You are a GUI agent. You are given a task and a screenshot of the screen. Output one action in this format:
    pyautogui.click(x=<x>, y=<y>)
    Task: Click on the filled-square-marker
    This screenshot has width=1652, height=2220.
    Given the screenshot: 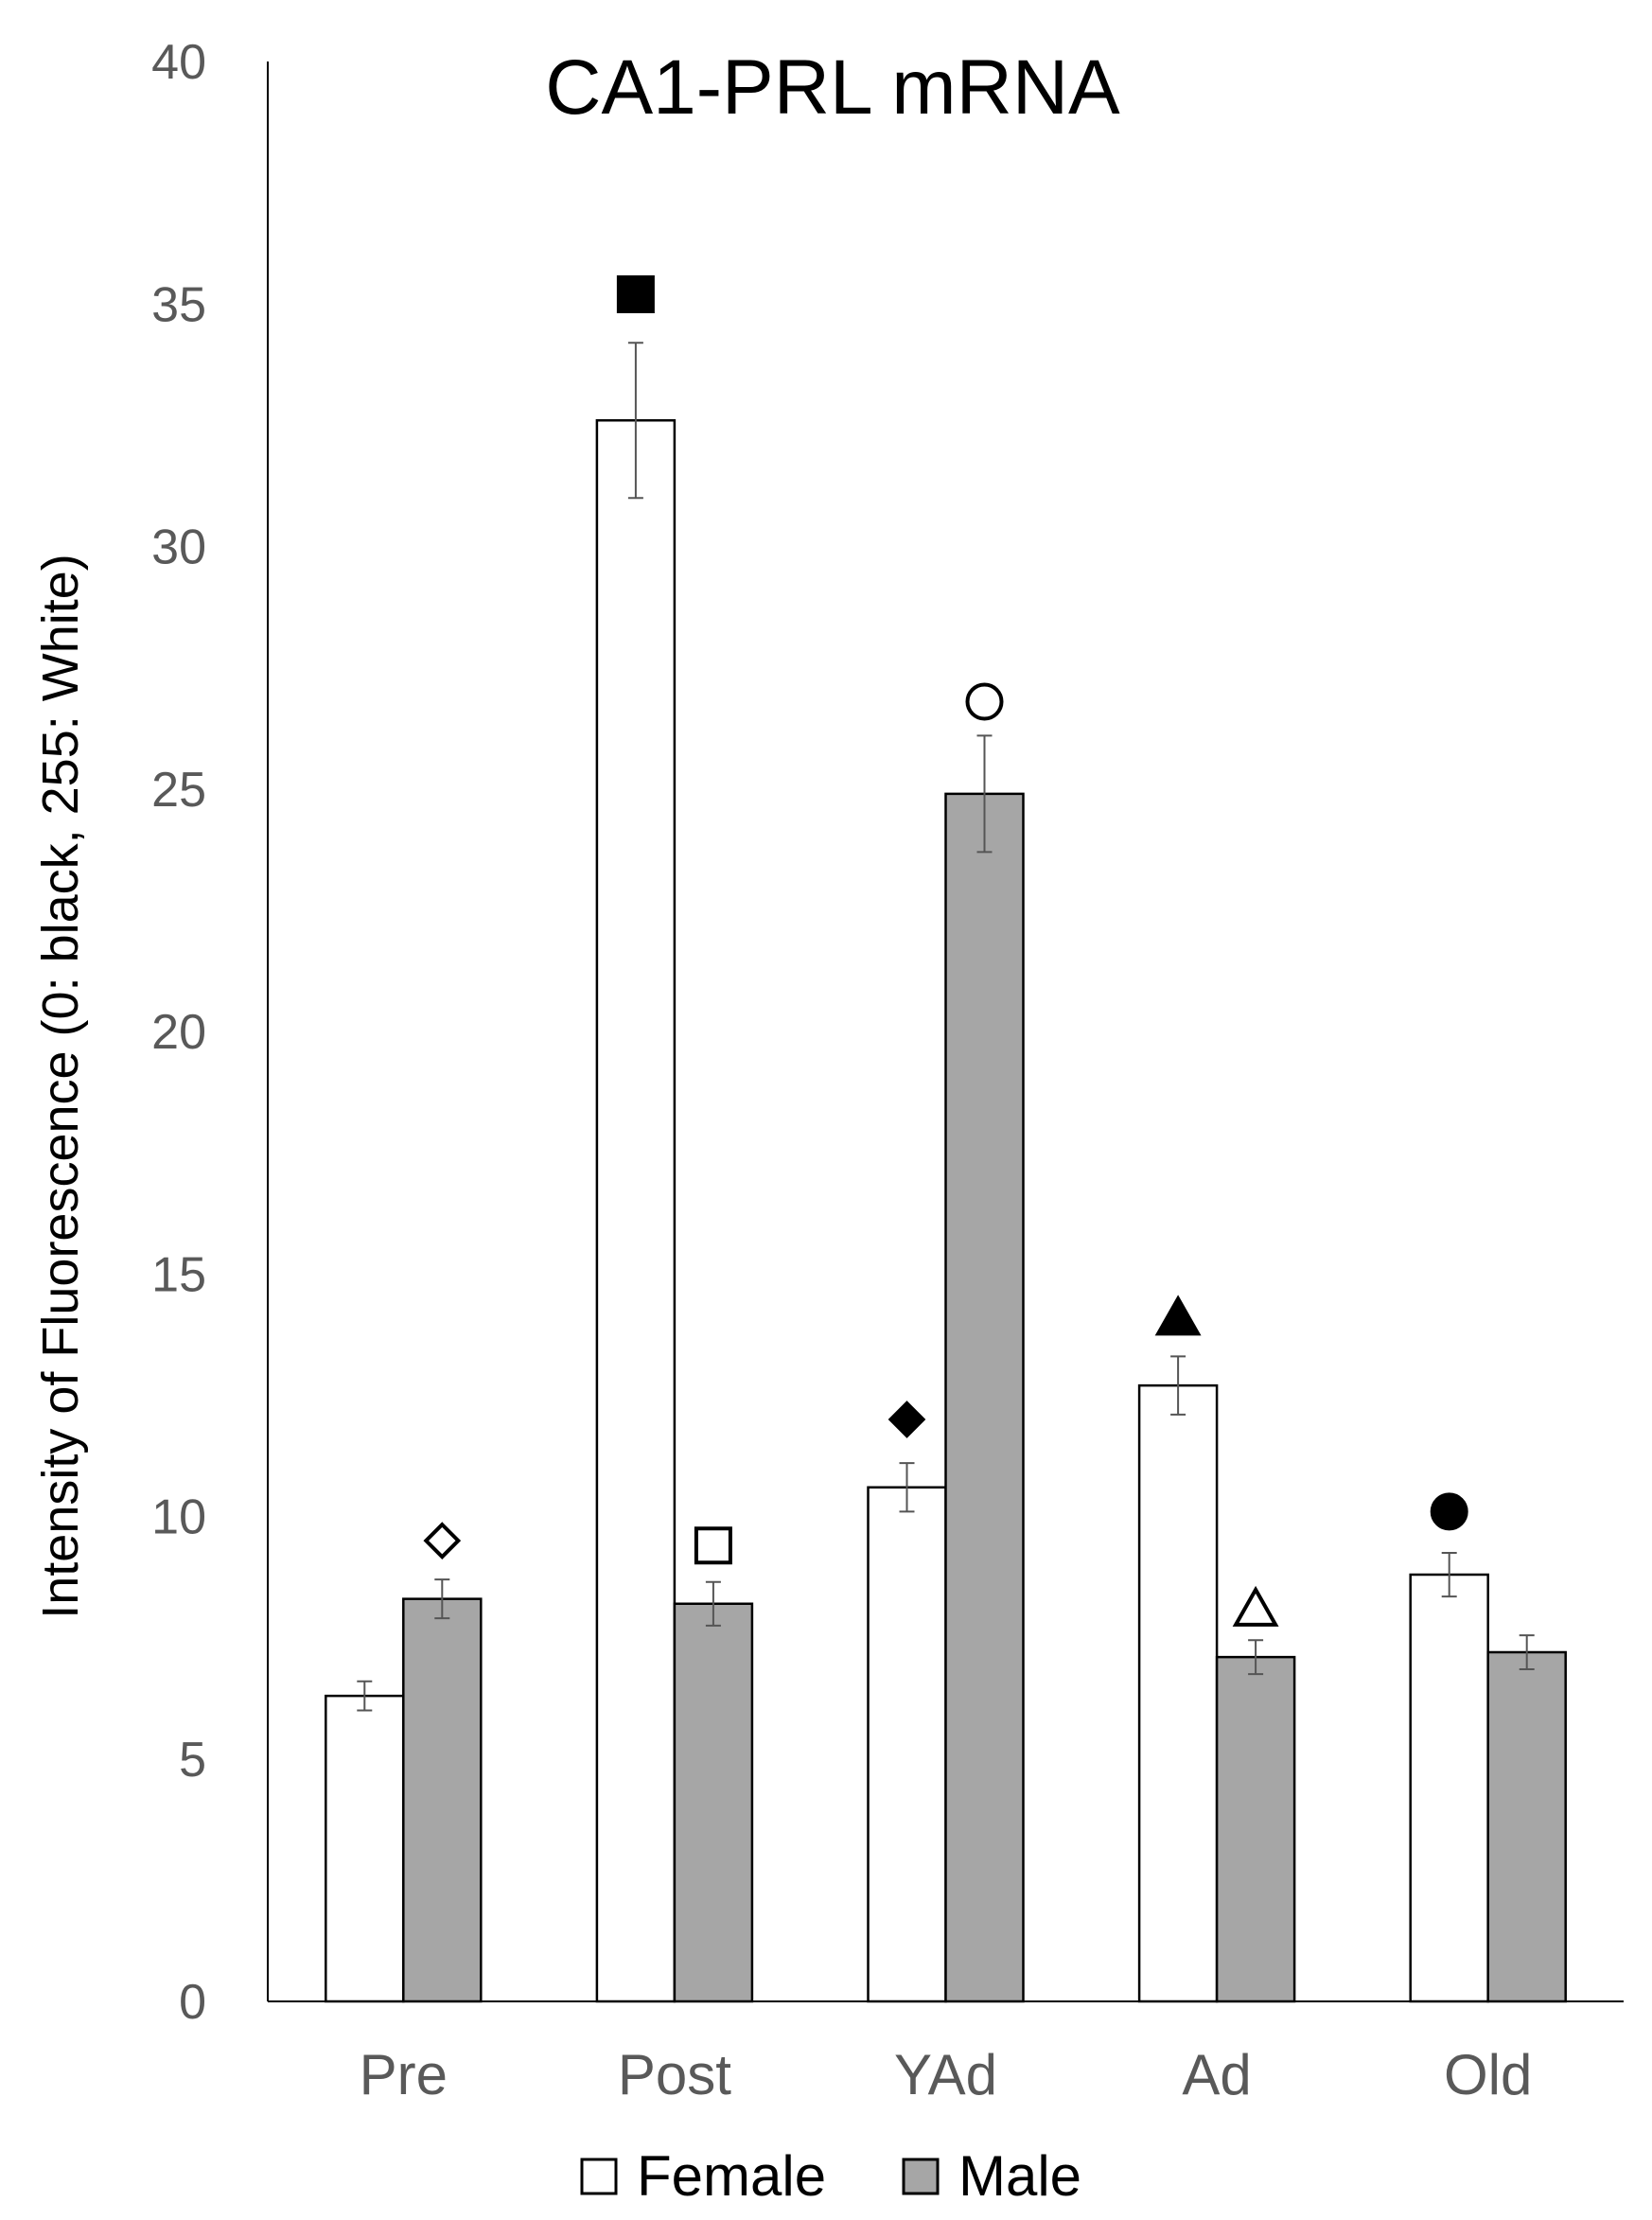 What is the action you would take?
    pyautogui.click(x=635, y=294)
    